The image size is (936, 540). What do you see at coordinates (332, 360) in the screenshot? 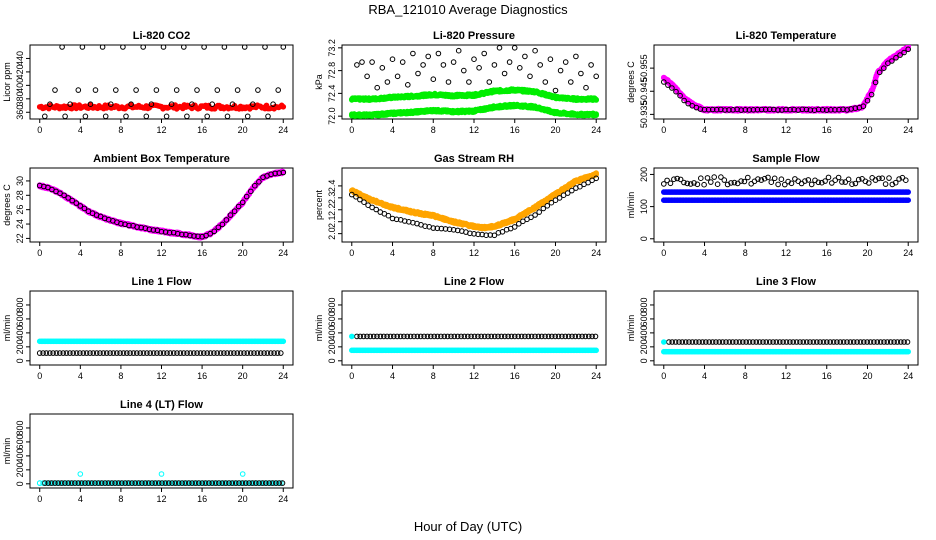
I see `y-tick-label: 0` at bounding box center [332, 360].